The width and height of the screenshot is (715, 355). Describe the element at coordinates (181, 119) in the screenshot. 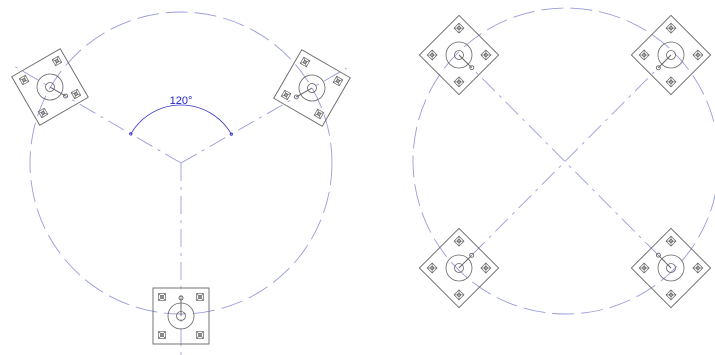

I see `angle-arc` at that location.